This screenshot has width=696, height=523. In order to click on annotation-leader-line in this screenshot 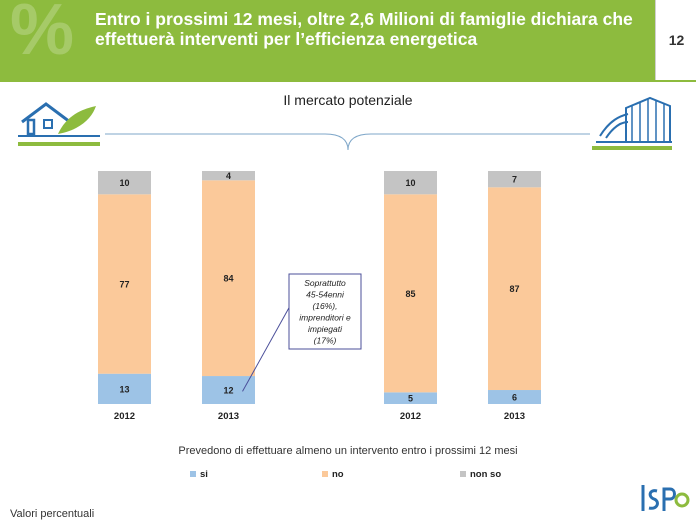, I will do `click(266, 349)`.